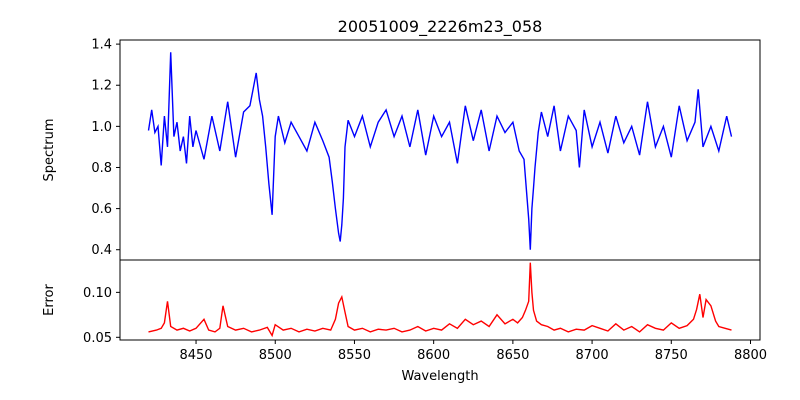 Image resolution: width=800 pixels, height=400 pixels. What do you see at coordinates (592, 355) in the screenshot?
I see `x-tick-label: 8700` at bounding box center [592, 355].